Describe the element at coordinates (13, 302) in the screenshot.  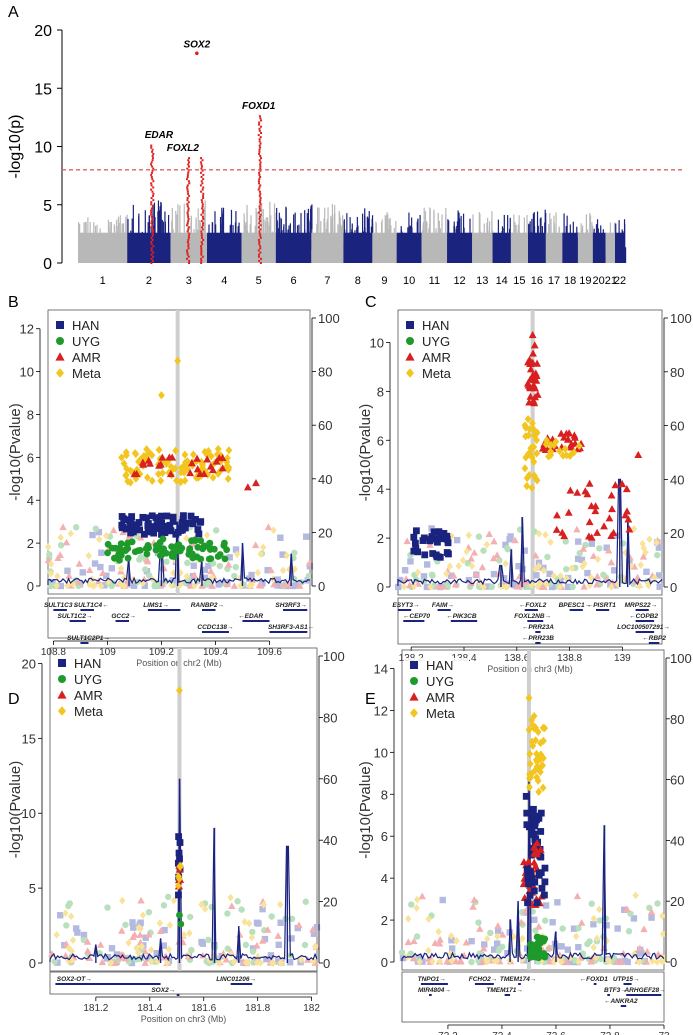
I see `panel-label: B` at that location.